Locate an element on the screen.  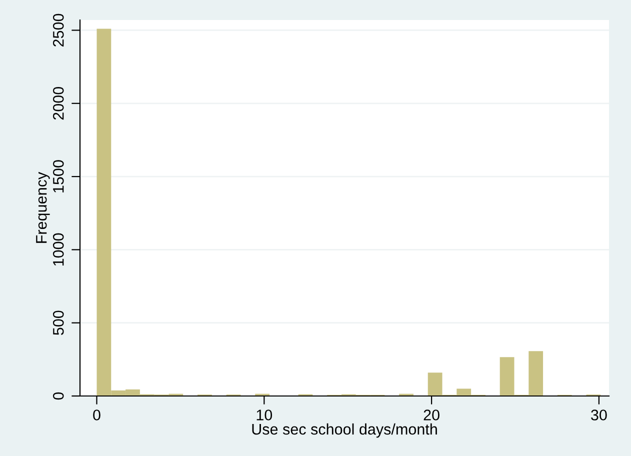
y-tick-label: 1000 is located at coordinates (58, 249).